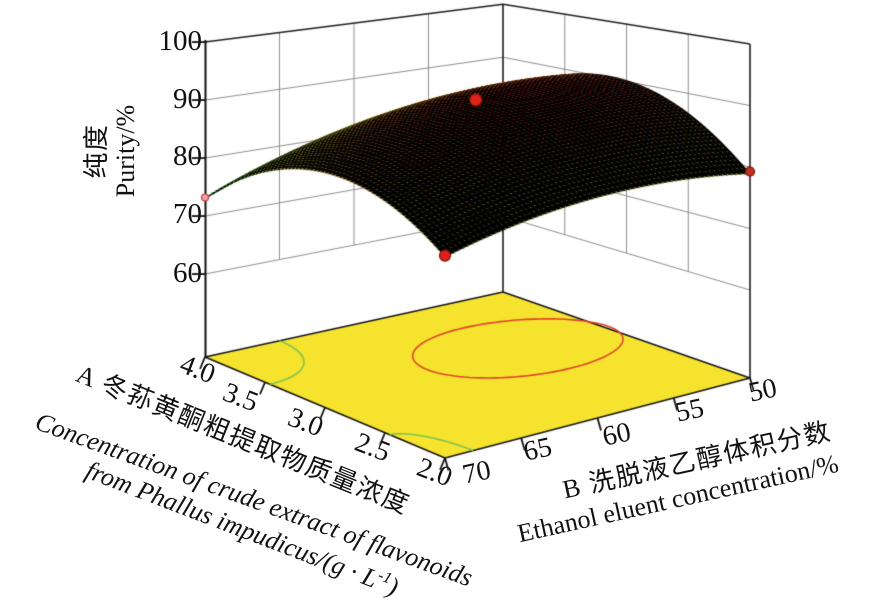 This screenshot has height=605, width=871. What do you see at coordinates (187, 214) in the screenshot?
I see `z-tick-label: 70` at bounding box center [187, 214].